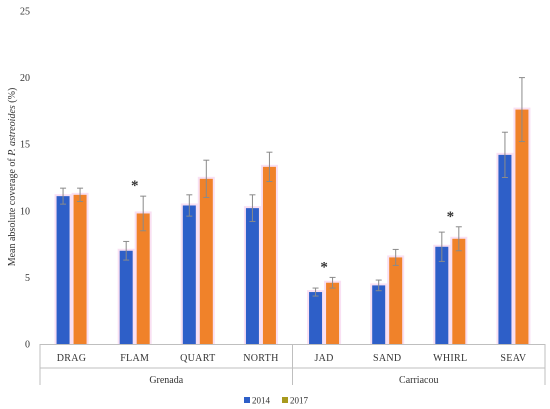 This screenshot has width=550, height=409. I want to click on bar-2017-whirl, so click(459, 291).